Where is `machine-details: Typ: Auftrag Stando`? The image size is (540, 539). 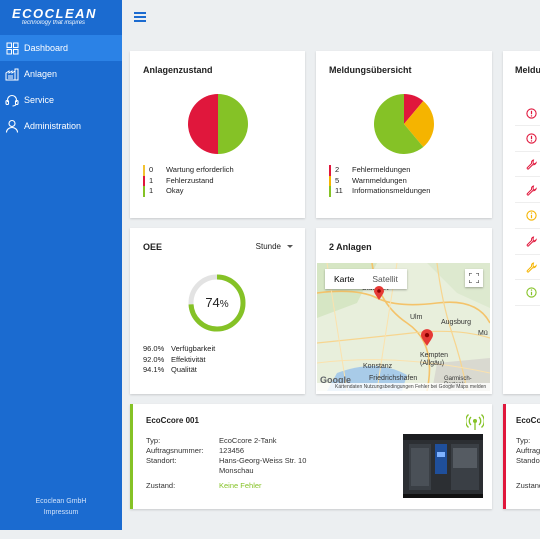
machine-details: Typ: Auftrag Stando is located at coordinates (528, 450).